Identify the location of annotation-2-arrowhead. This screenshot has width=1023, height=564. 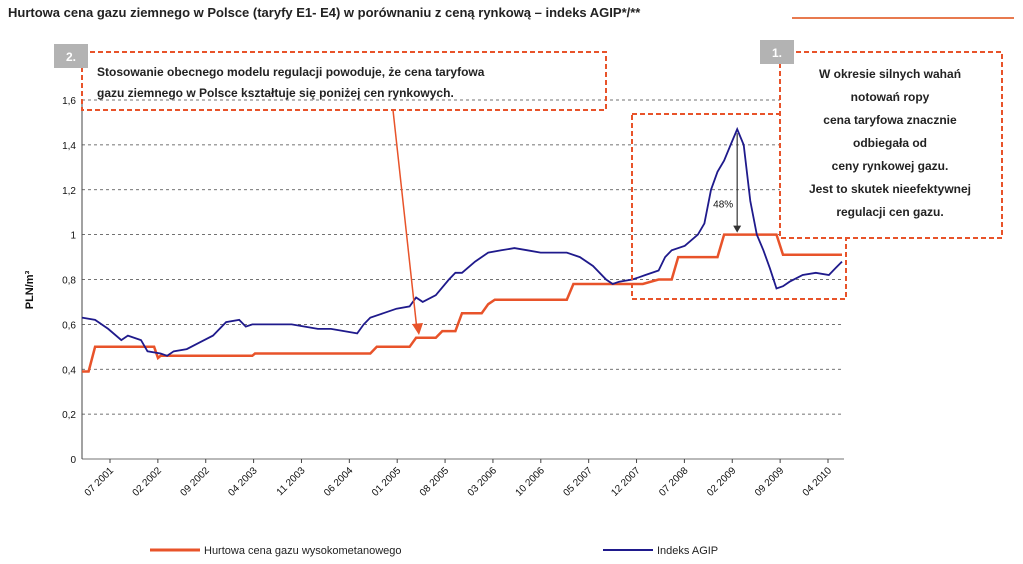
(417, 329).